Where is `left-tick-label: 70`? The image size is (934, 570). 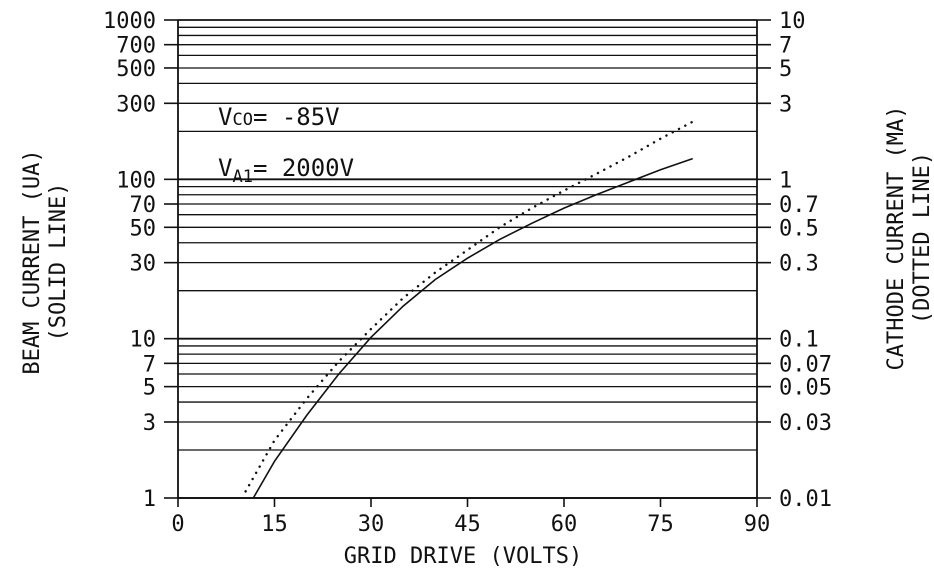
left-tick-label: 70 is located at coordinates (143, 205).